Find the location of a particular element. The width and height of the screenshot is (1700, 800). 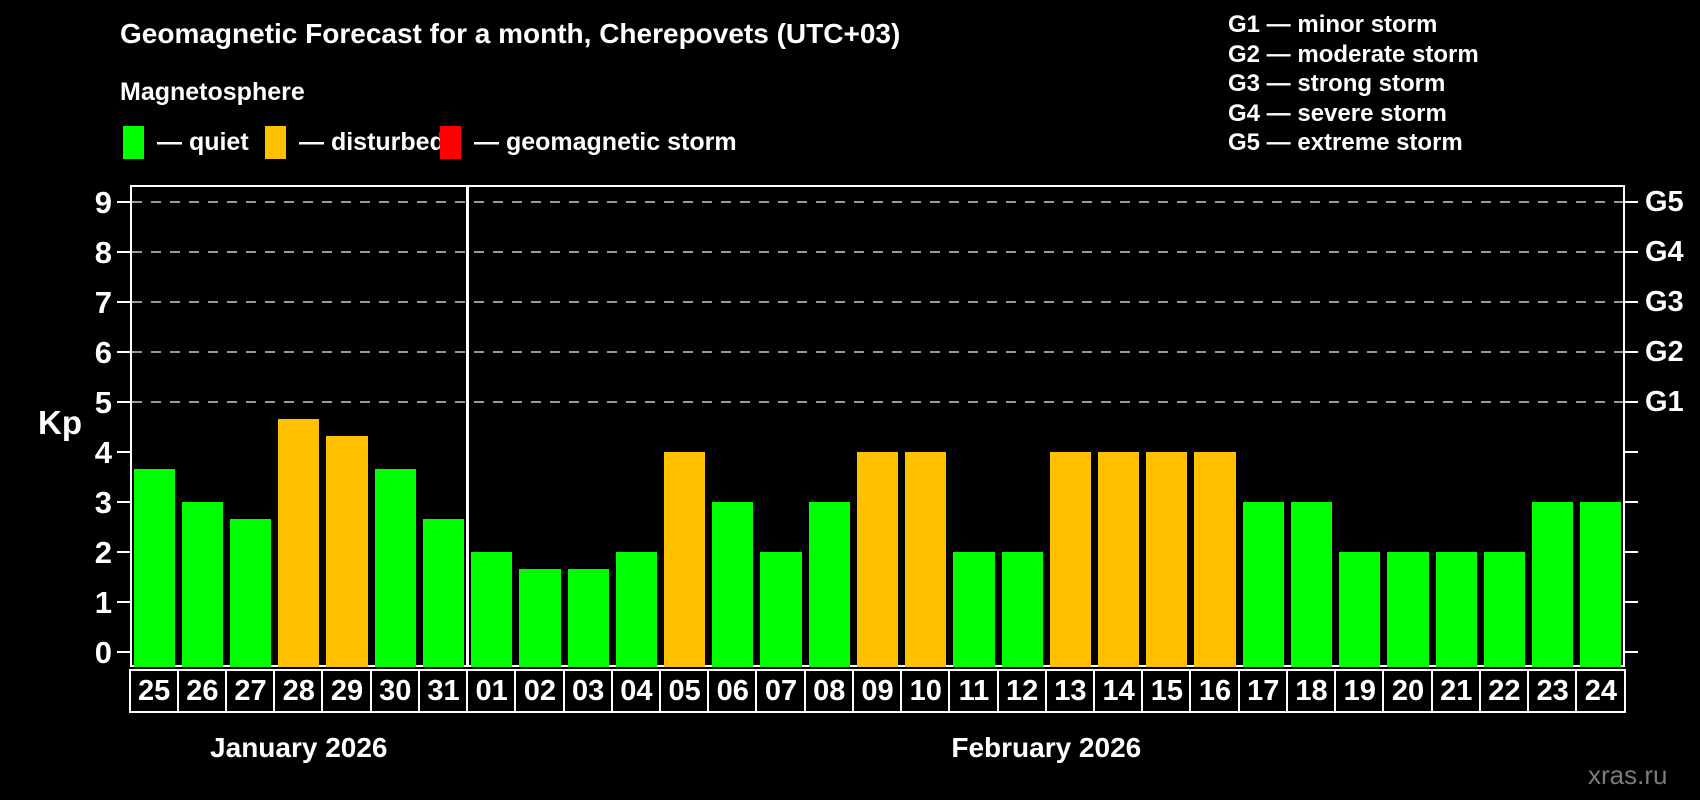

day-label-box: 14 is located at coordinates (1119, 691).